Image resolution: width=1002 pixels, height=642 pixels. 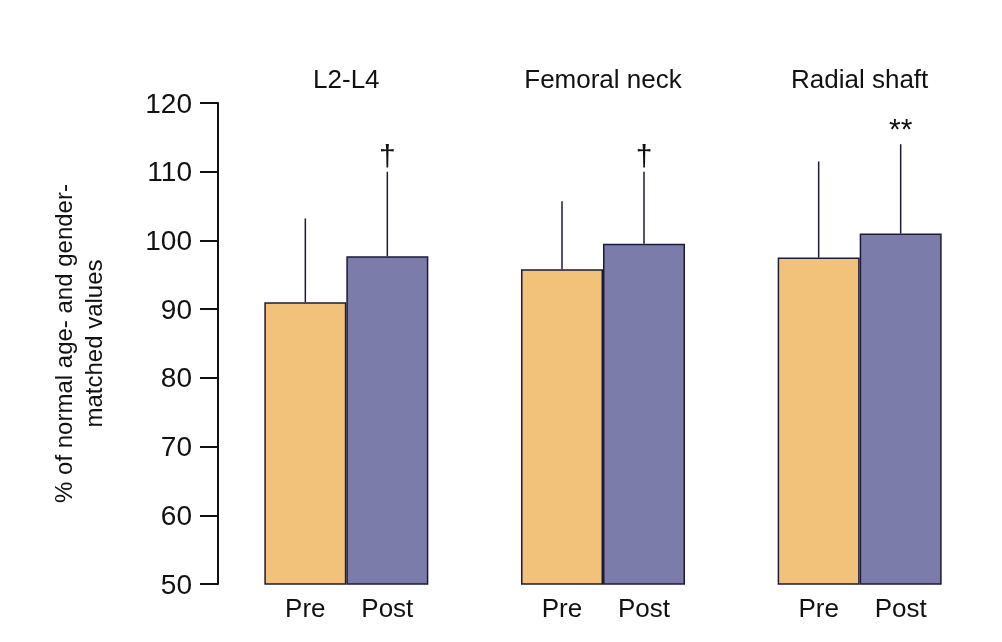 What do you see at coordinates (388, 607) in the screenshot?
I see `series-label: Post` at bounding box center [388, 607].